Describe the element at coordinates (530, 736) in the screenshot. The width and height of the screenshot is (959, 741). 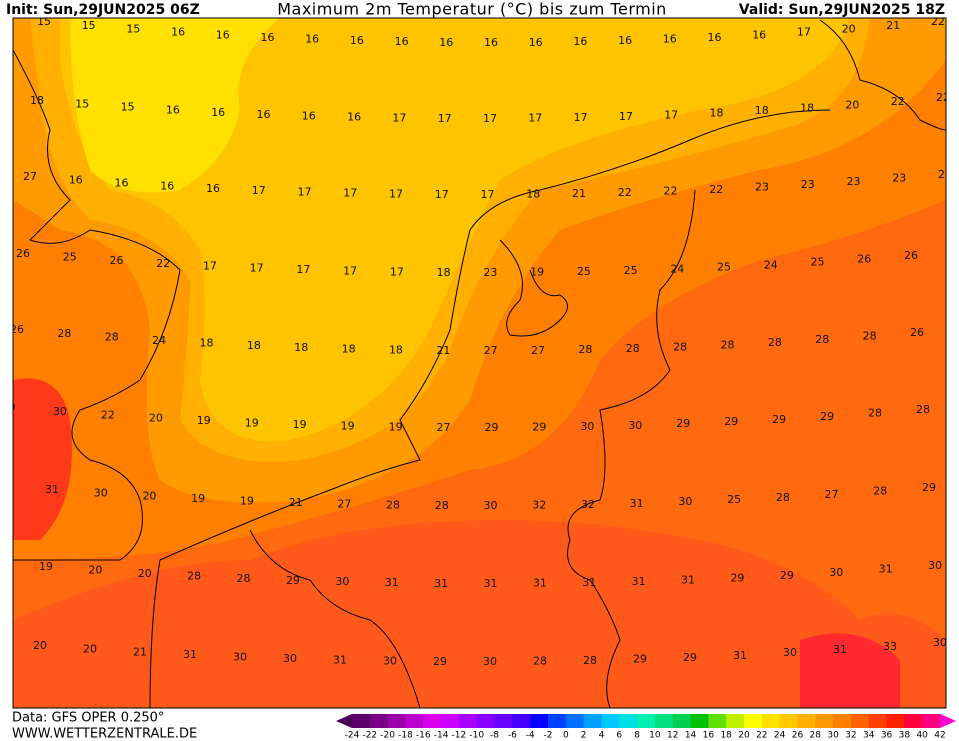
I see `colorbar-label: -4` at that location.